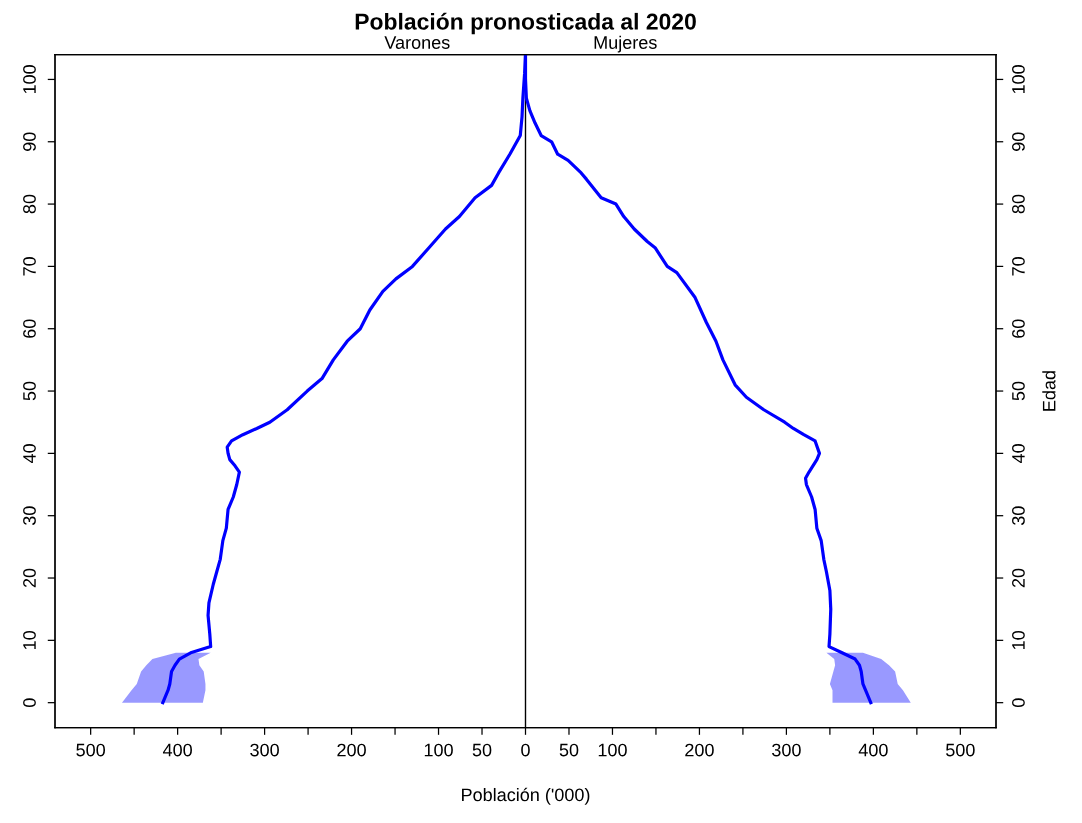  What do you see at coordinates (525, 750) in the screenshot?
I see `x-tick-label: 0` at bounding box center [525, 750].